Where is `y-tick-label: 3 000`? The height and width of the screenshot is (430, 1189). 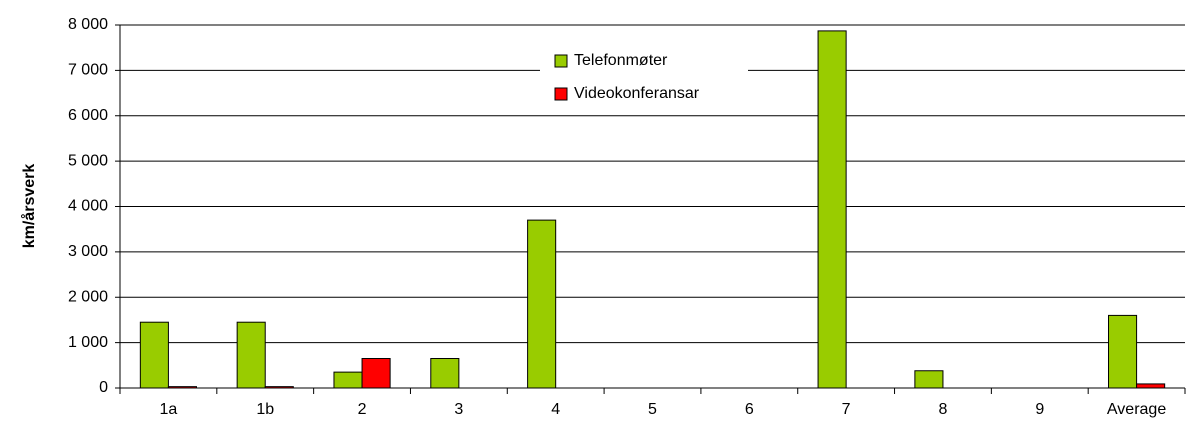 y-tick-label: 3 000 is located at coordinates (88, 251).